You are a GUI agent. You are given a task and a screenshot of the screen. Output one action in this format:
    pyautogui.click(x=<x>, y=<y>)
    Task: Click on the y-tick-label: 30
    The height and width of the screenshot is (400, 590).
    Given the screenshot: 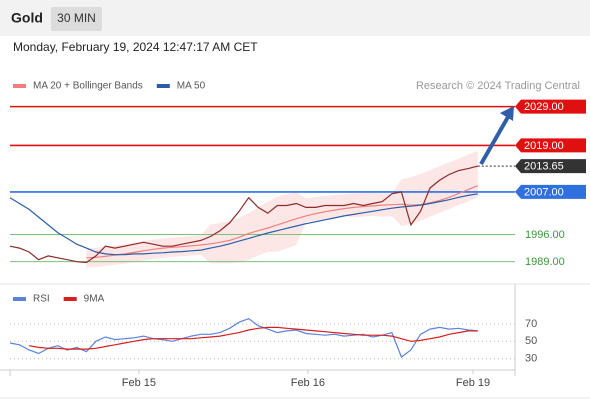 What is the action you would take?
    pyautogui.click(x=531, y=359)
    